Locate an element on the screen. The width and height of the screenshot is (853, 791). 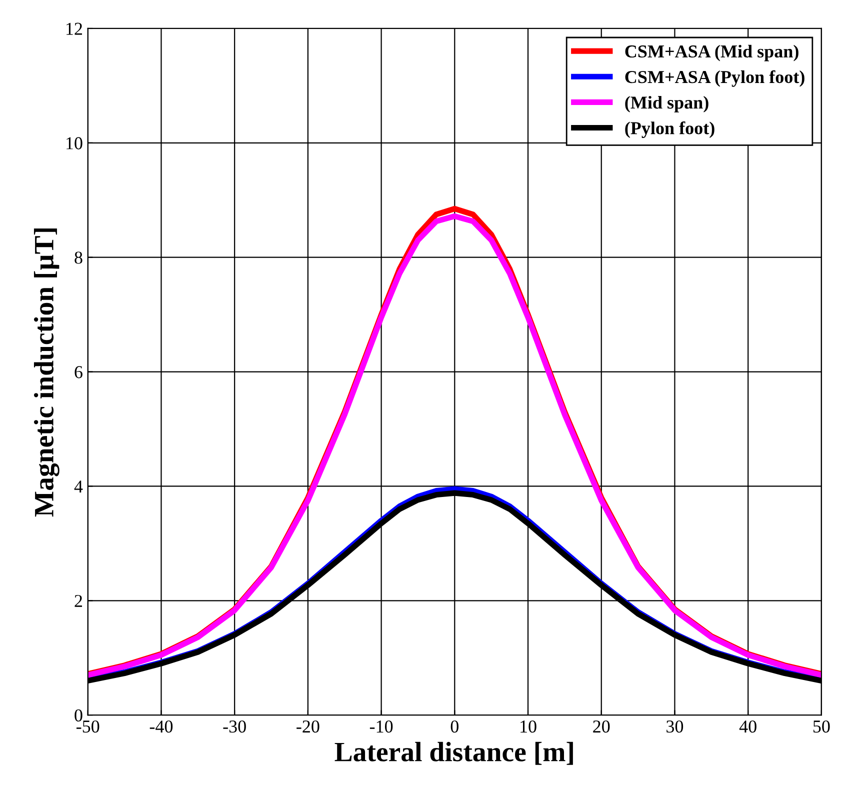
y-axis-title: Magnetic induction [µT] is located at coordinates (47, 372).